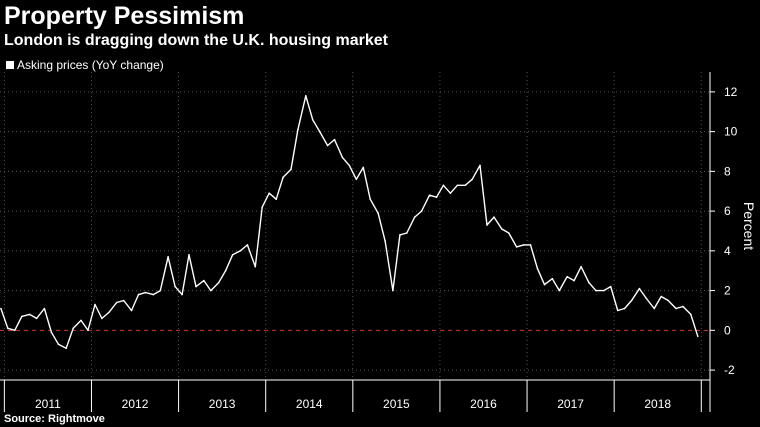 This screenshot has height=427, width=760. I want to click on y-tick-label: 4, so click(727, 251).